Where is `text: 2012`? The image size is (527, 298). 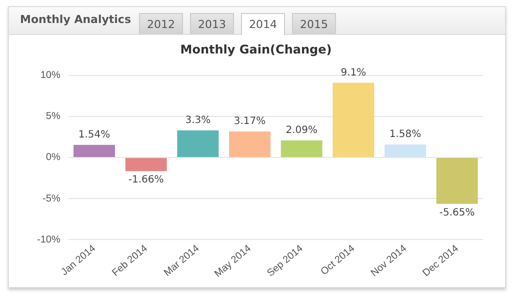
text: 2012 is located at coordinates (161, 23).